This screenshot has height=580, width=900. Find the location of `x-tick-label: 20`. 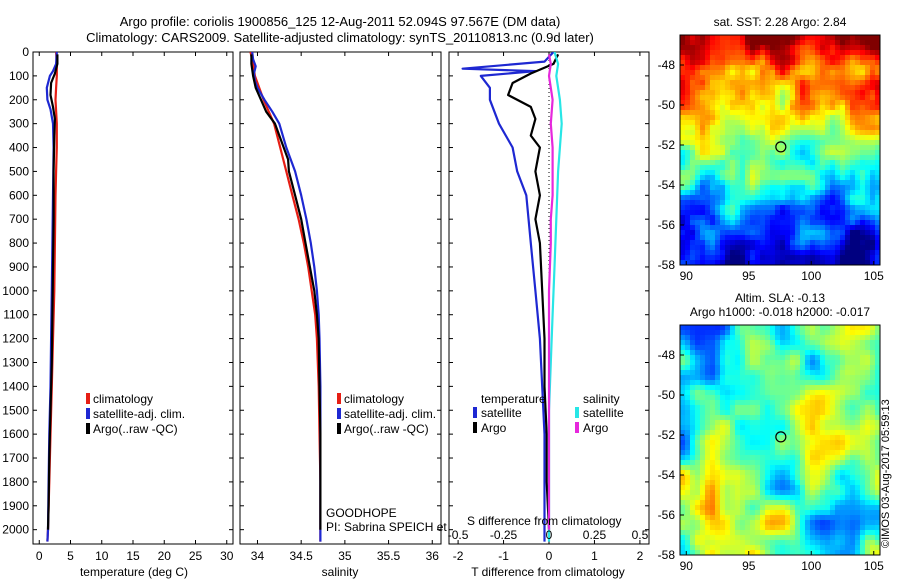

x-tick-label: 20 is located at coordinates (165, 556).